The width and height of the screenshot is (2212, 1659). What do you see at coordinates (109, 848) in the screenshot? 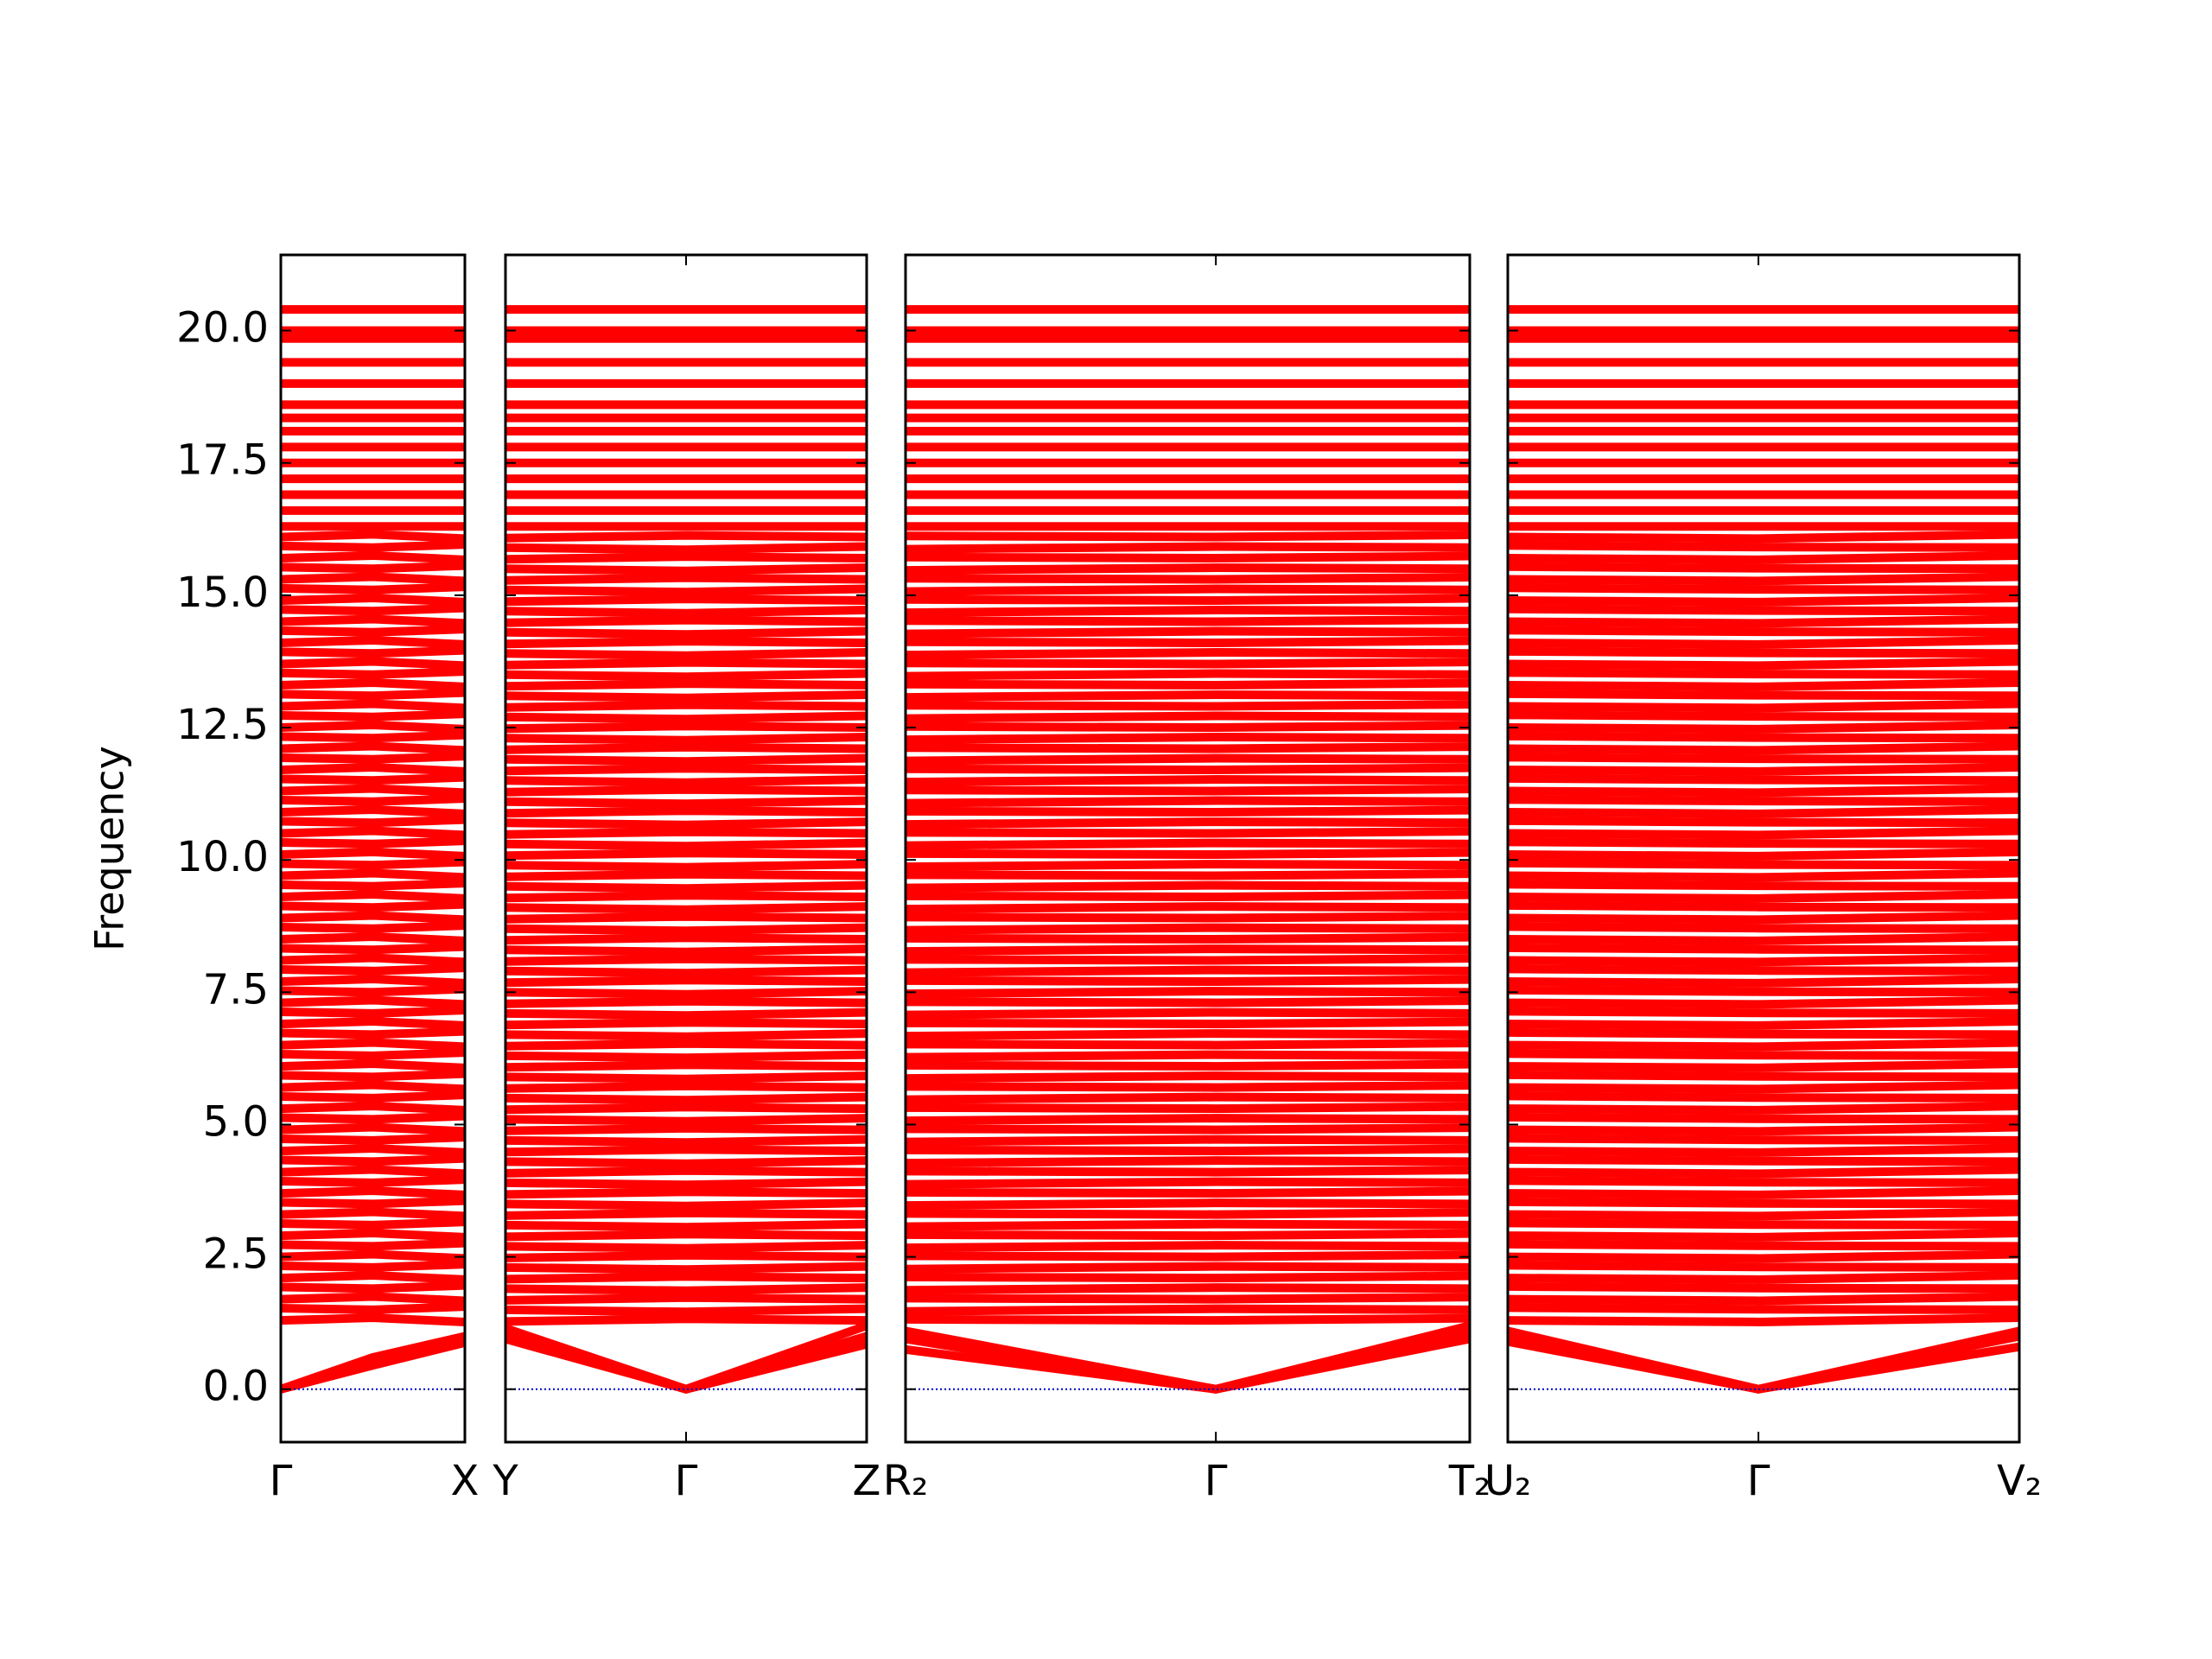
I see `y-axis-label: Frequency` at bounding box center [109, 848].